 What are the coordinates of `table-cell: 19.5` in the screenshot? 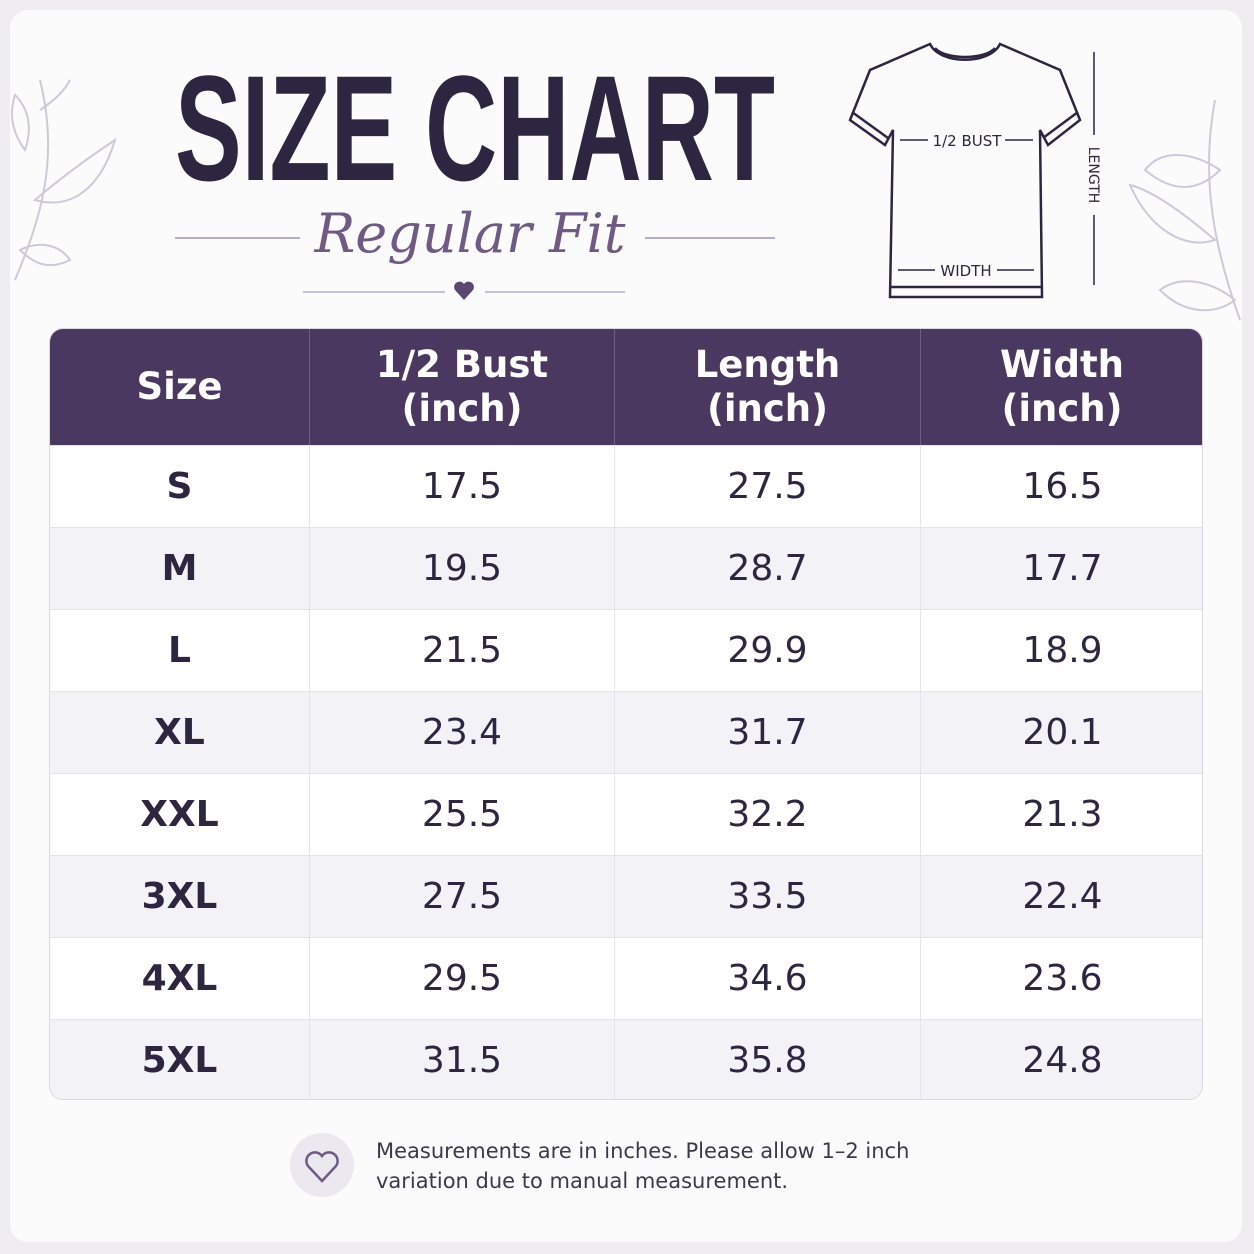 It's located at (462, 568).